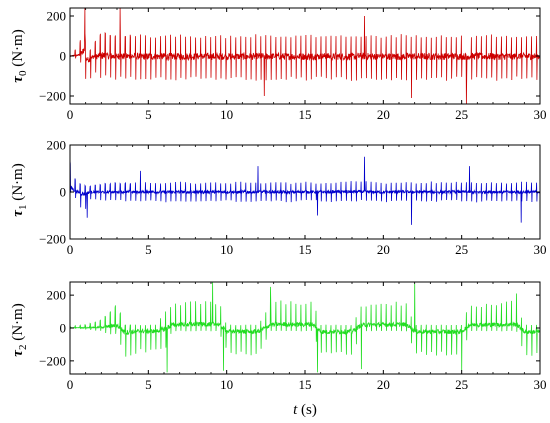  Describe the element at coordinates (23, 348) in the screenshot. I see `y-axis-label-subscript: 2` at that location.